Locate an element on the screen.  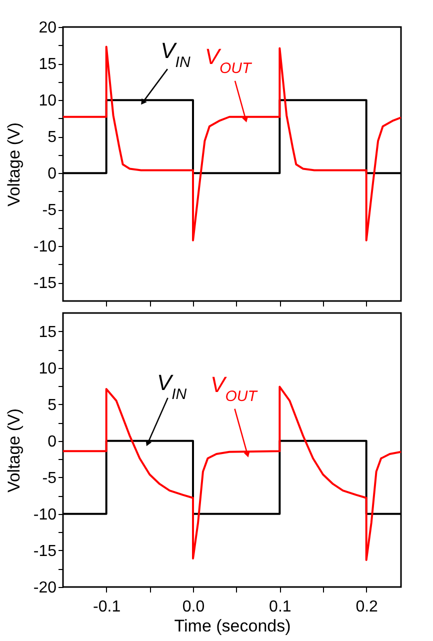
x-tick-label: 0.1 is located at coordinates (280, 607).